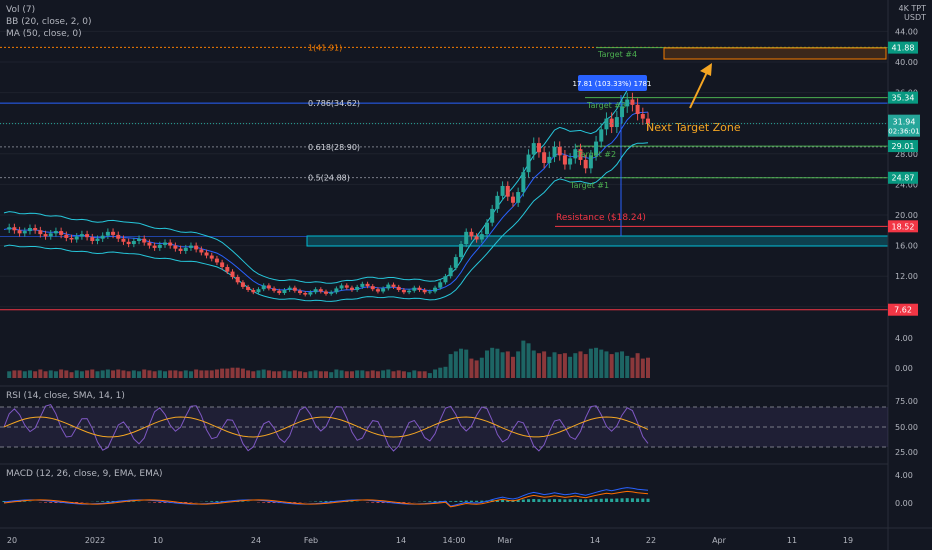 The height and width of the screenshot is (550, 932). Describe the element at coordinates (256, 540) in the screenshot. I see `x-tick-label: 24` at that location.